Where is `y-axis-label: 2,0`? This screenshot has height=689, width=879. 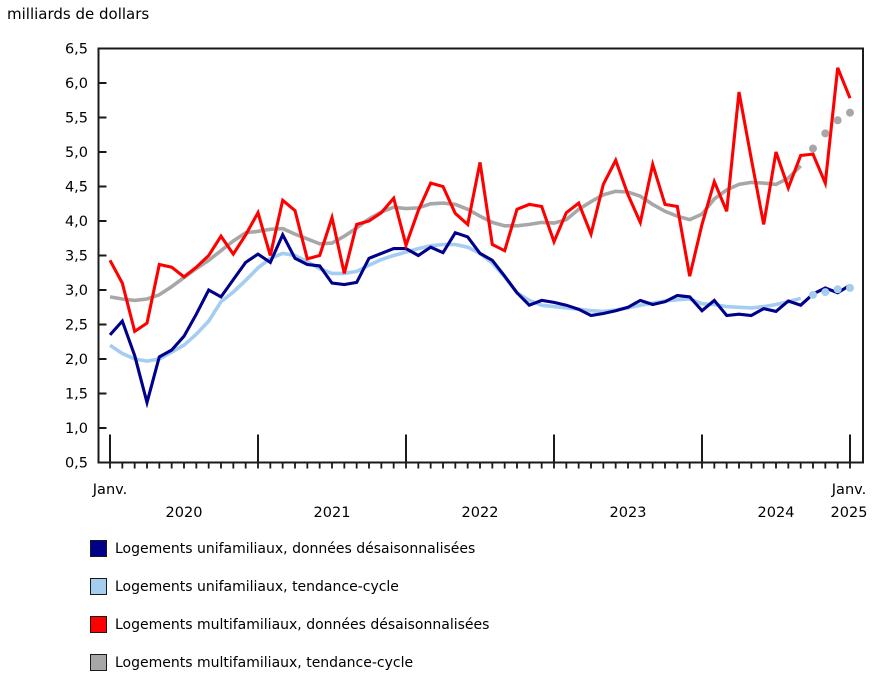 y-axis-label: 2,0 is located at coordinates (76, 360).